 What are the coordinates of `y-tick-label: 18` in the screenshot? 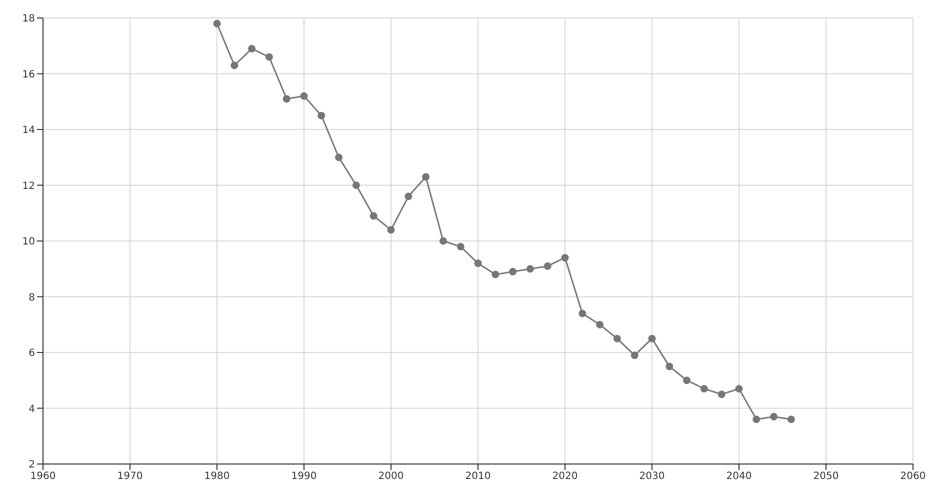 It's located at (28, 19).